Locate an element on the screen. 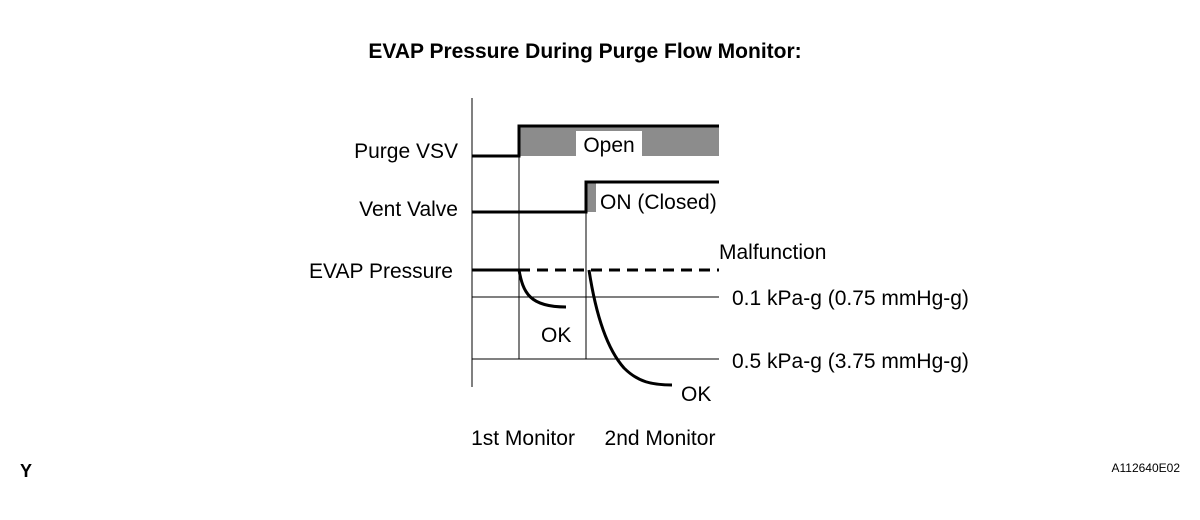 This screenshot has height=520, width=1200. second-ok-label: OK is located at coordinates (696, 394).